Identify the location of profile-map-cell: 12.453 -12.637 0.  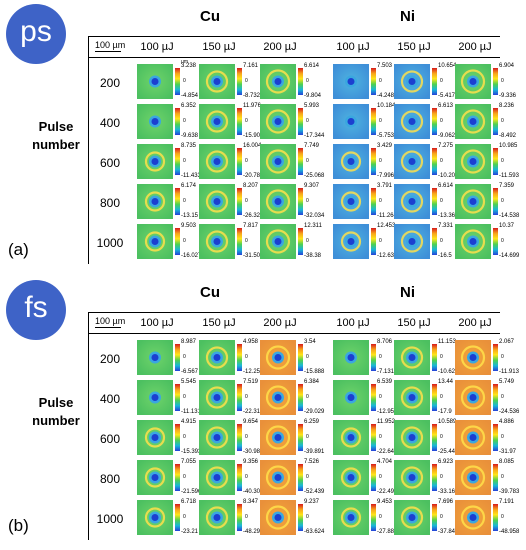
(365, 241).